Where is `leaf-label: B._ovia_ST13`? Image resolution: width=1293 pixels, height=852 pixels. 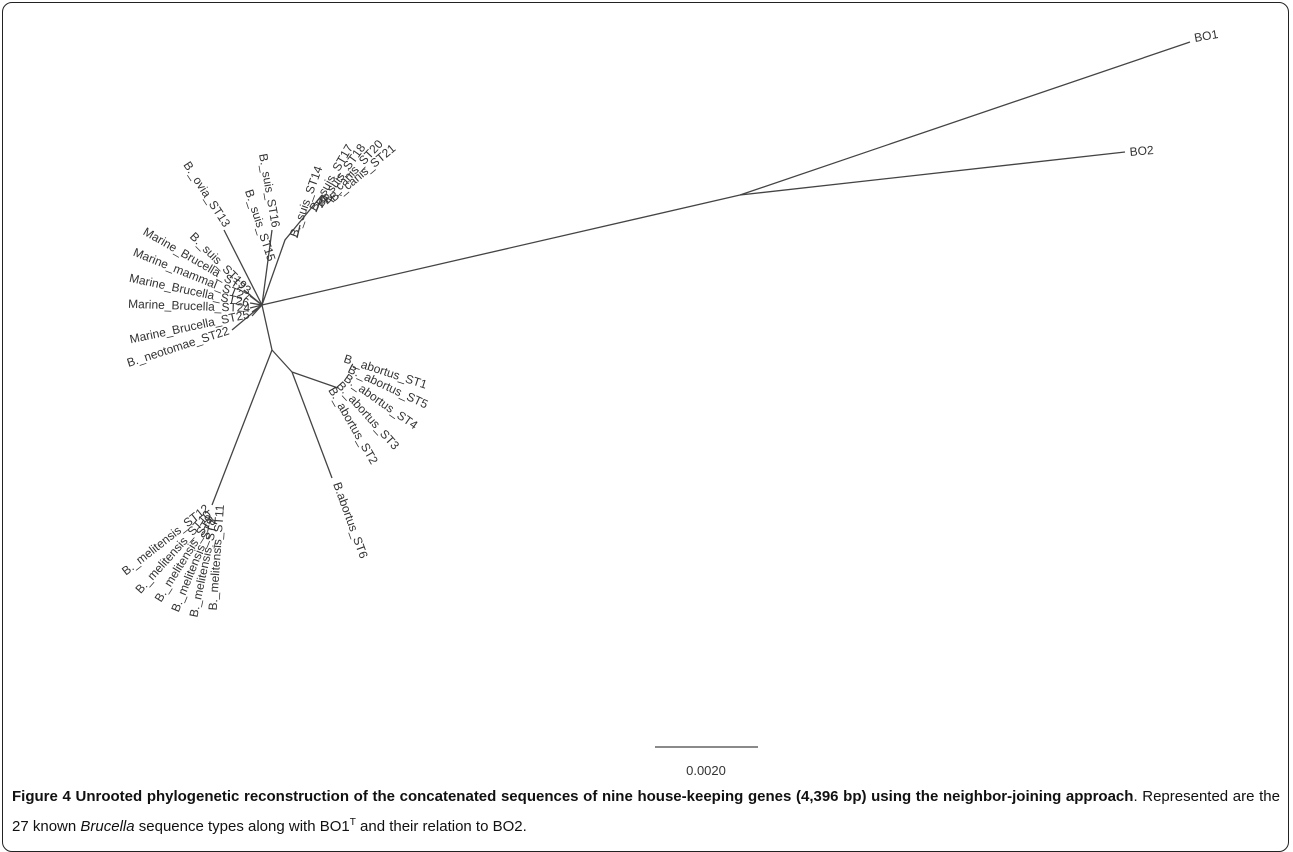
leaf-label: B._ovia_ST13 is located at coordinates (206, 194).